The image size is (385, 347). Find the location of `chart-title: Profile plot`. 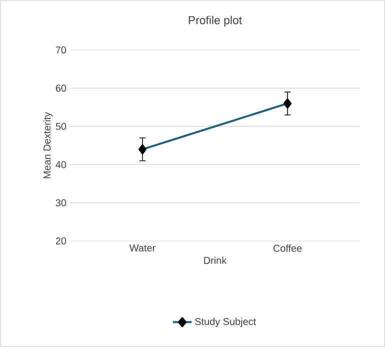

chart-title: Profile plot is located at coordinates (215, 21).